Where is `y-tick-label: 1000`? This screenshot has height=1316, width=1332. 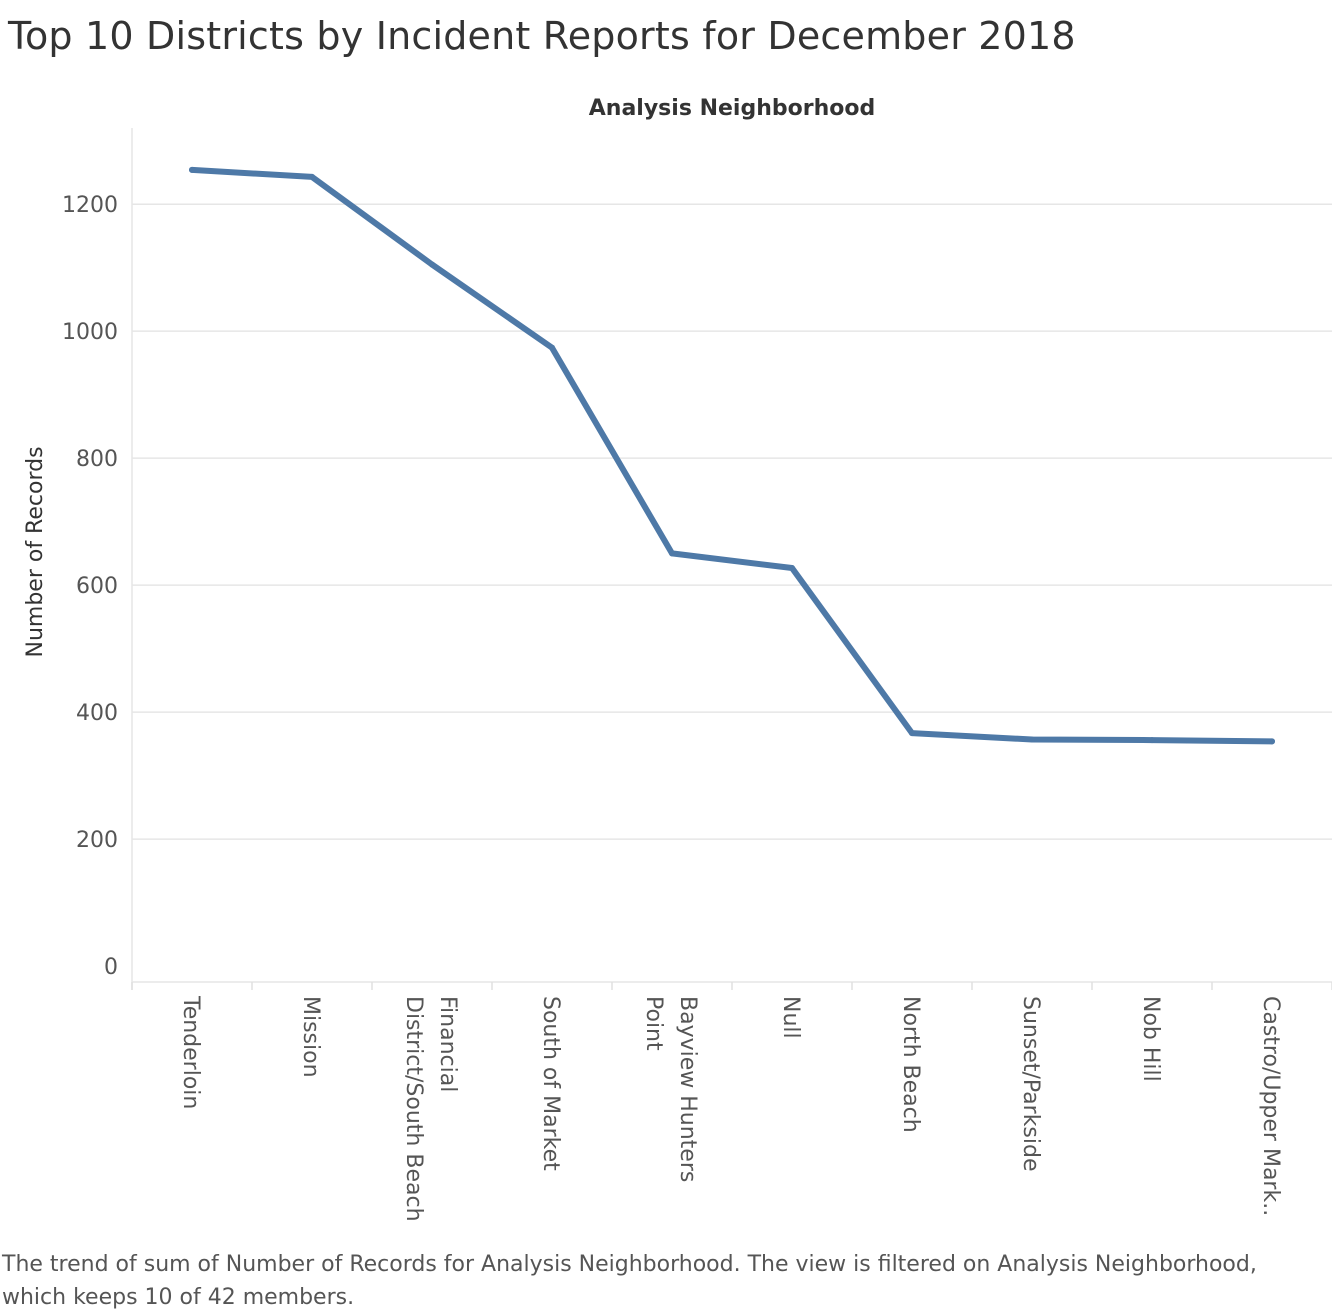 y-tick-label: 1000 is located at coordinates (90, 332).